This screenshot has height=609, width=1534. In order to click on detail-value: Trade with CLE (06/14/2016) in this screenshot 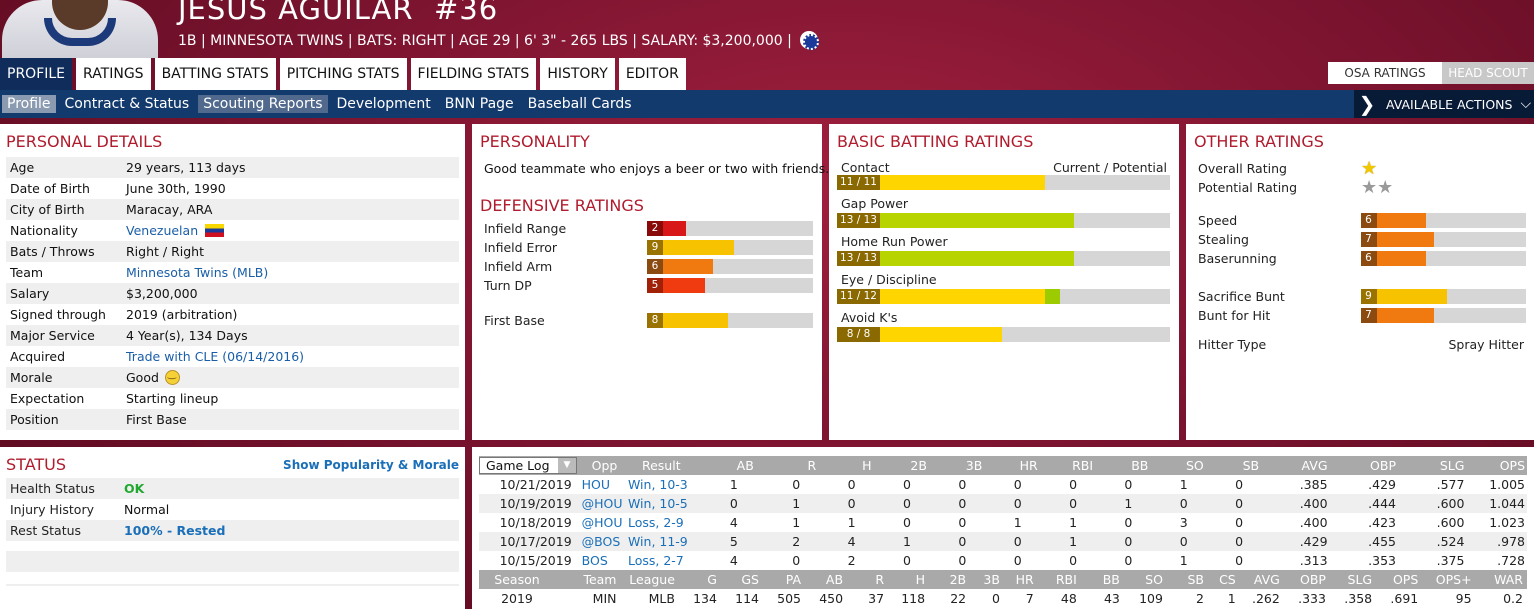, I will do `click(215, 356)`.